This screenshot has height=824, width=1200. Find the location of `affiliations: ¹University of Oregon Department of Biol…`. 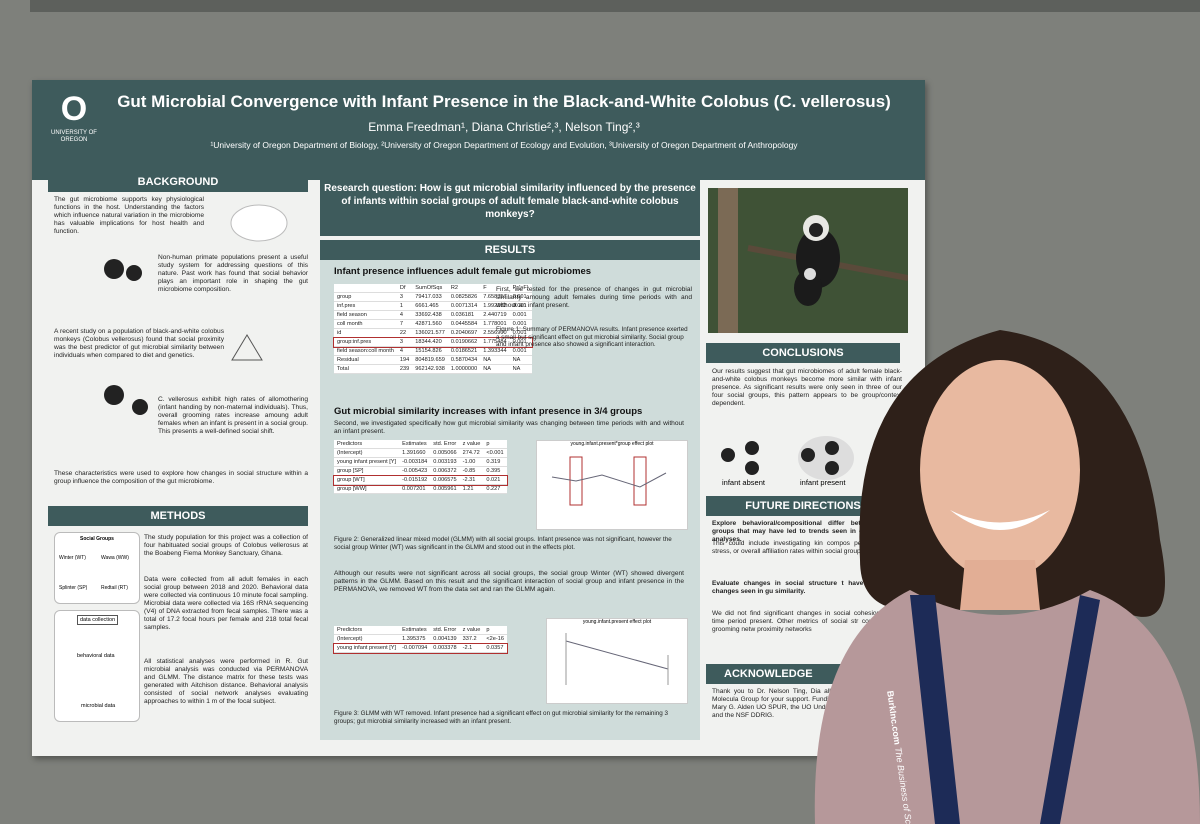

affiliations: ¹University of Oregon Department of Biol… is located at coordinates (504, 145).